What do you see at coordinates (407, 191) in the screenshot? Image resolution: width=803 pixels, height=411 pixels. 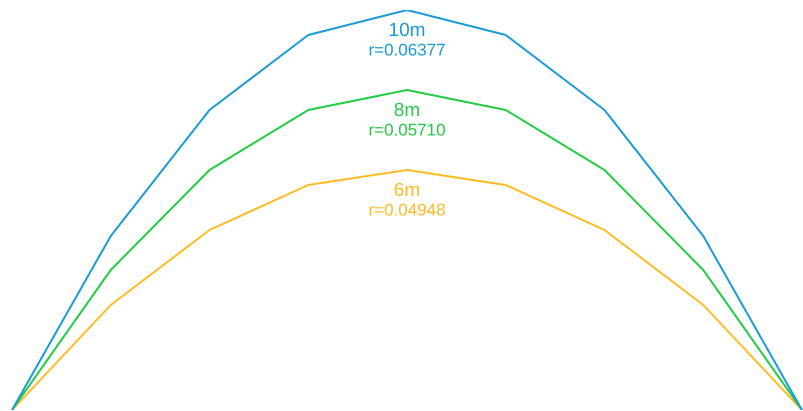 I see `series-label: 6m` at bounding box center [407, 191].